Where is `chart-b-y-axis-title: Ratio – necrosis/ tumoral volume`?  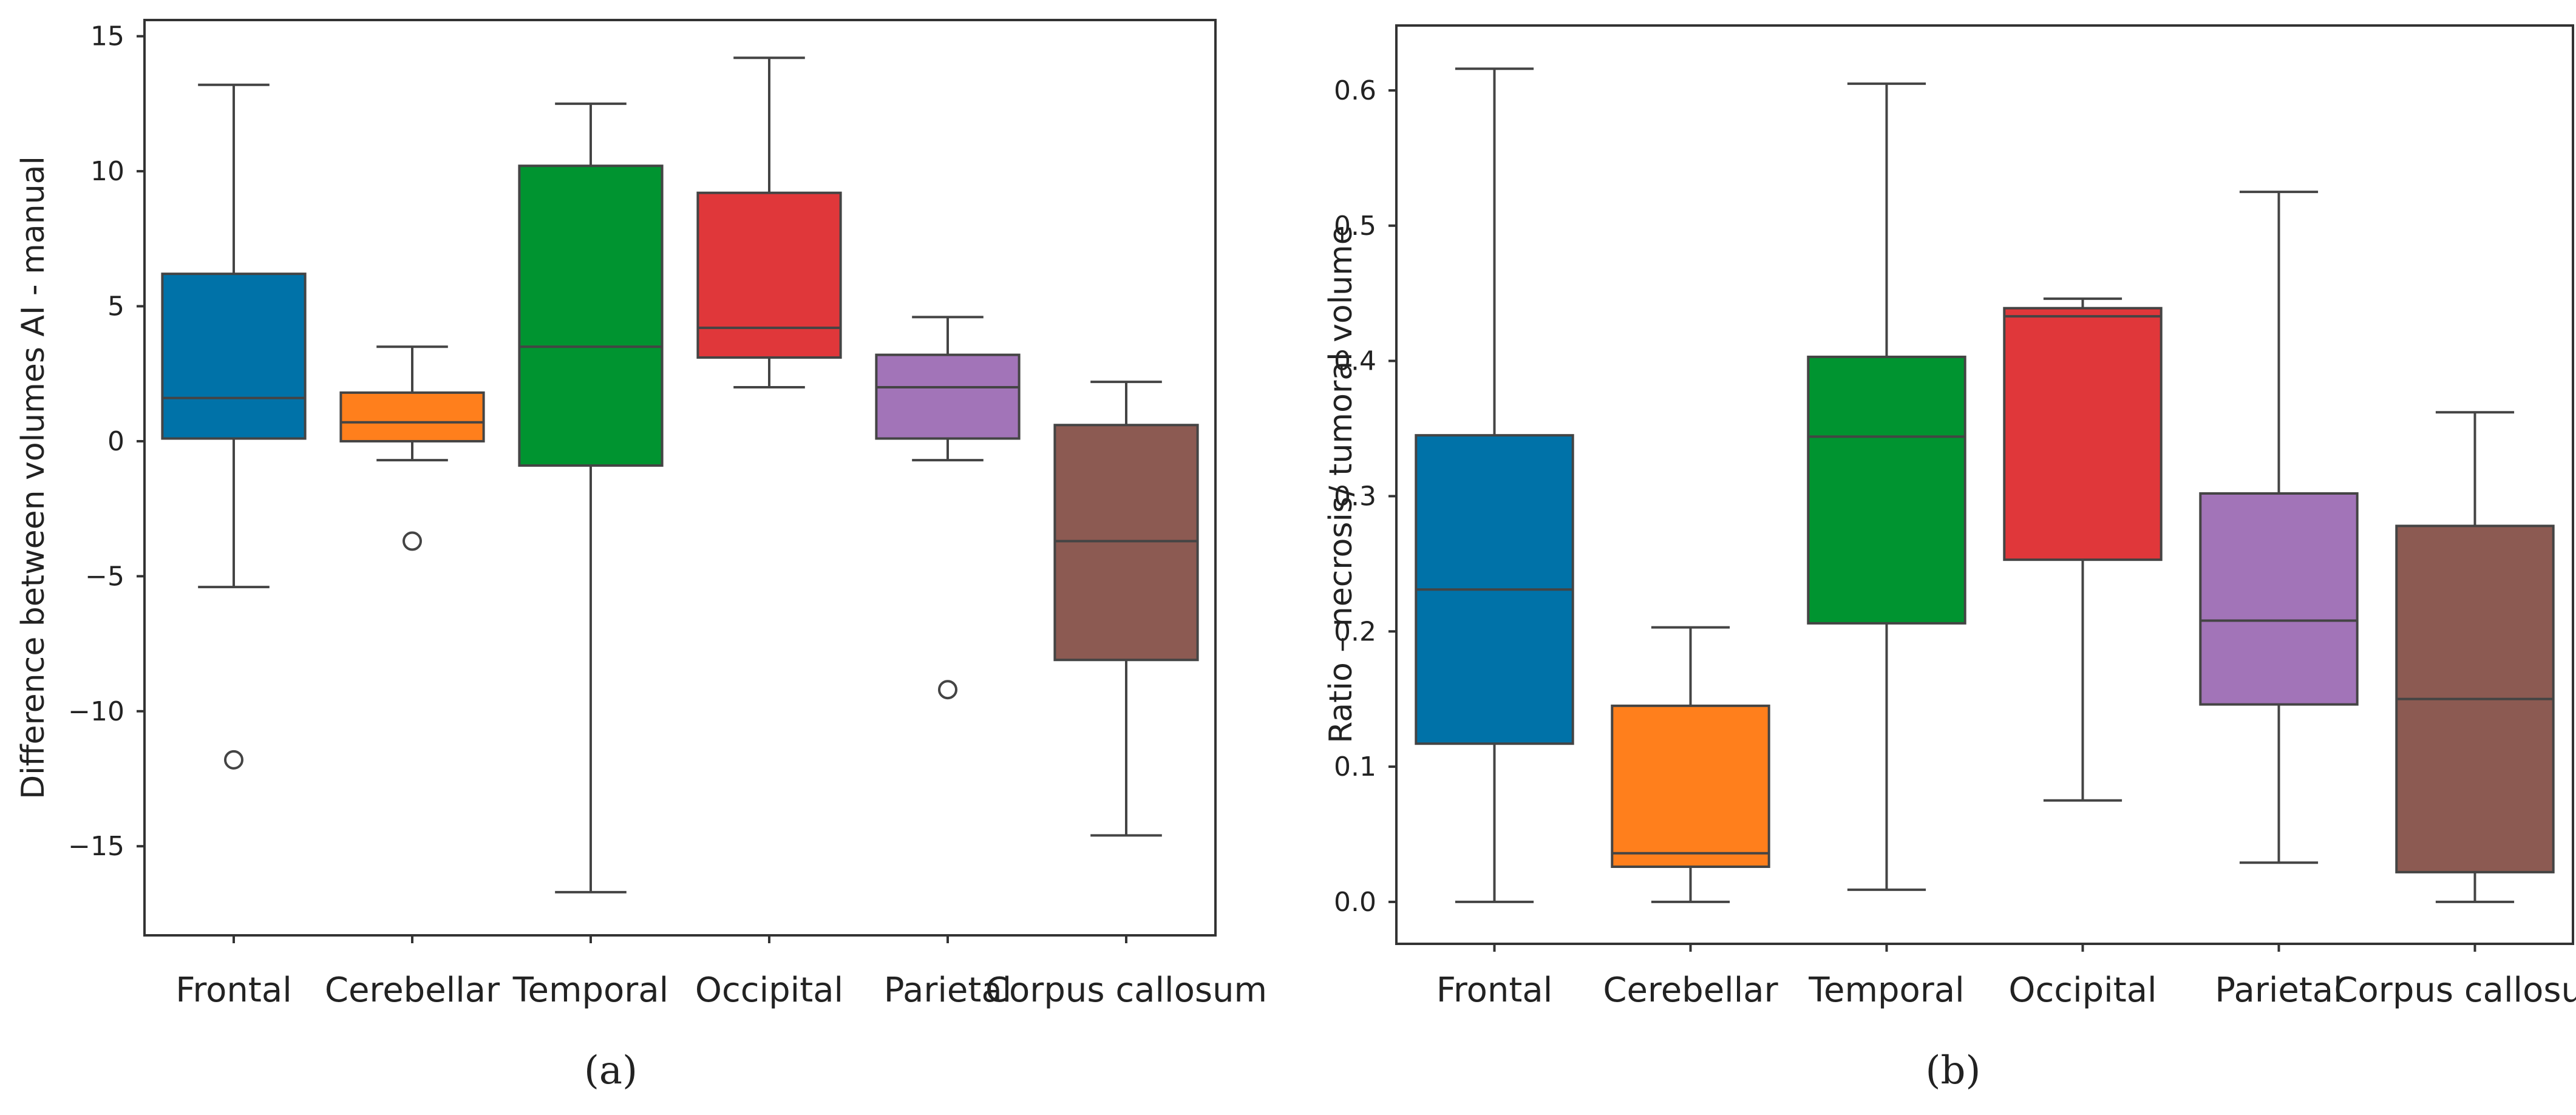
chart-b-y-axis-title: Ratio – necrosis/ tumoral volume is located at coordinates (1341, 484).